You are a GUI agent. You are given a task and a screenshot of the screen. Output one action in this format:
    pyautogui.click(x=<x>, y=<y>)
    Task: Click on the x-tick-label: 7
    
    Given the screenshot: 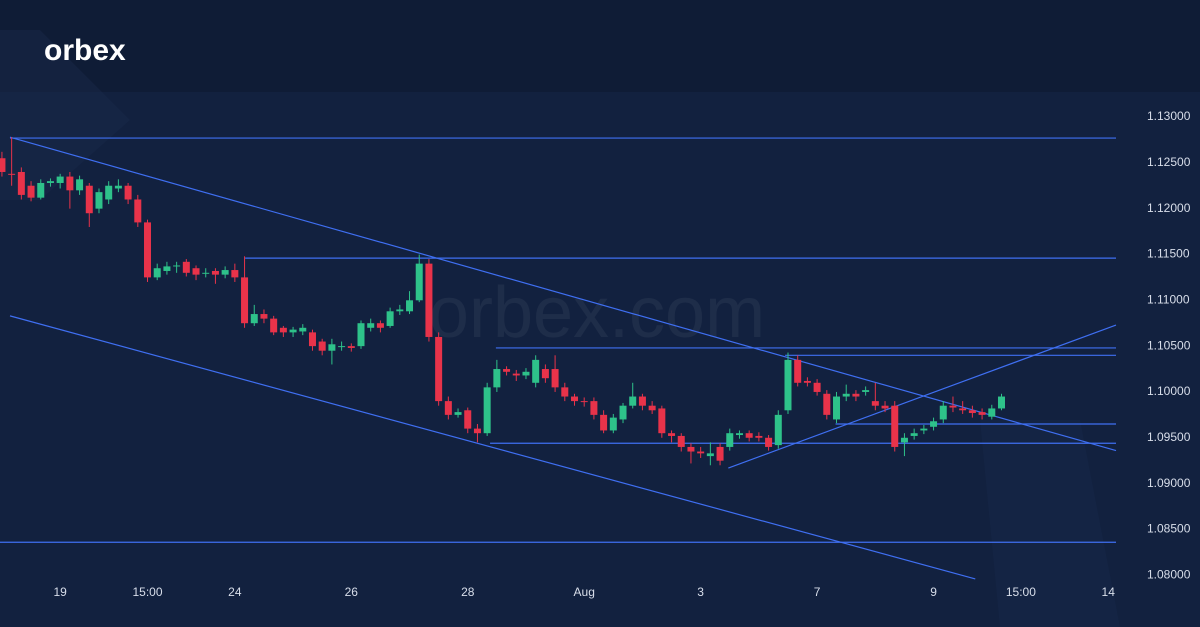 What is the action you would take?
    pyautogui.click(x=817, y=592)
    